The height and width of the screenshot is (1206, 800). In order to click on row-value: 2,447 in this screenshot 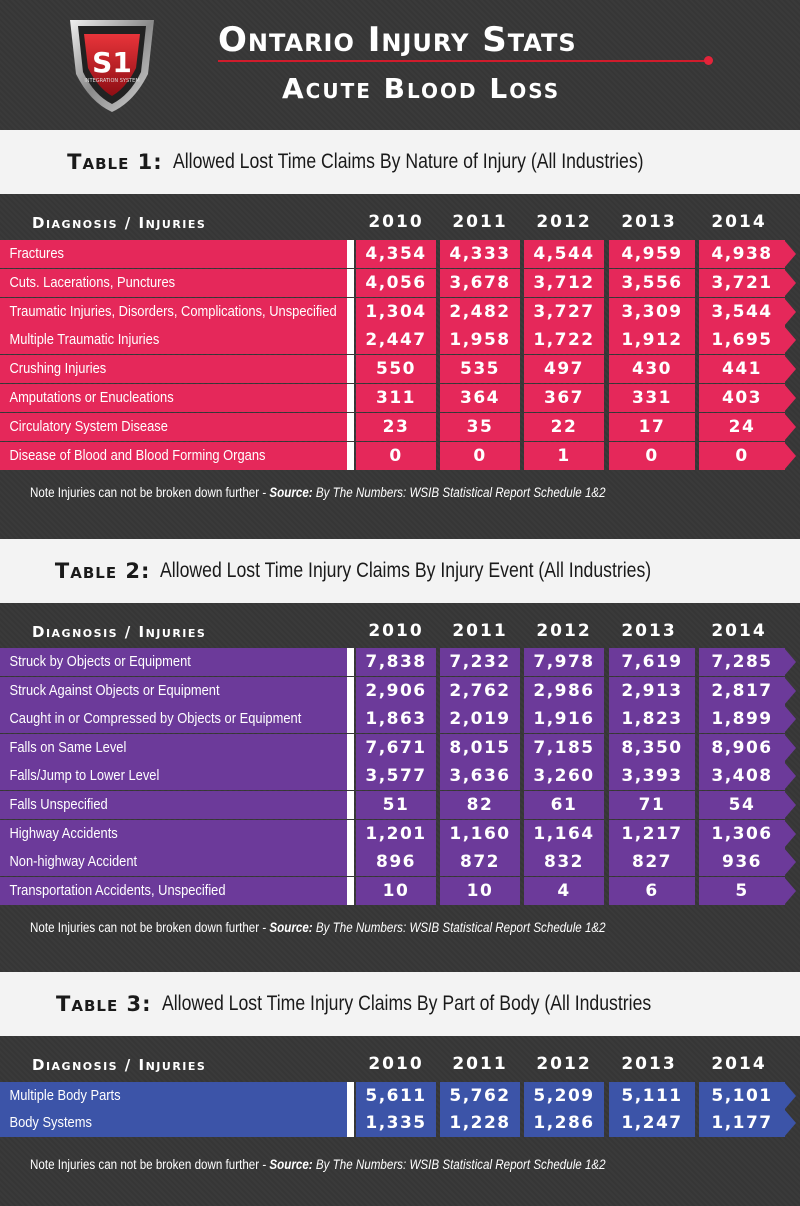, I will do `click(396, 340)`.